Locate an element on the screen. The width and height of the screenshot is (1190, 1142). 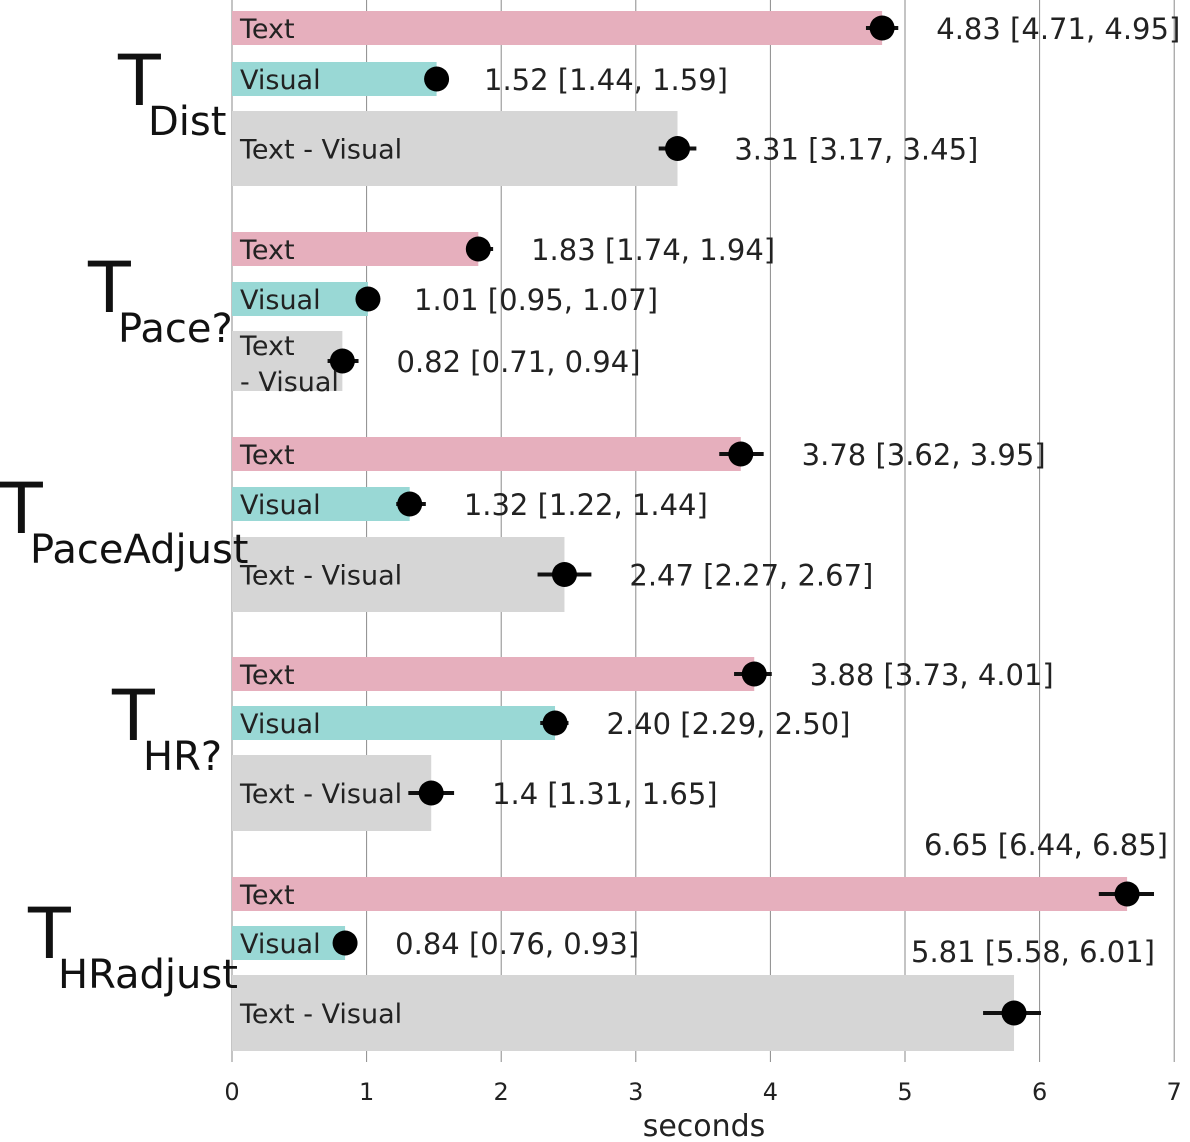
x-axis: 0 1 2 3 4 5 6 7 seconds is located at coordinates (702, 1110).